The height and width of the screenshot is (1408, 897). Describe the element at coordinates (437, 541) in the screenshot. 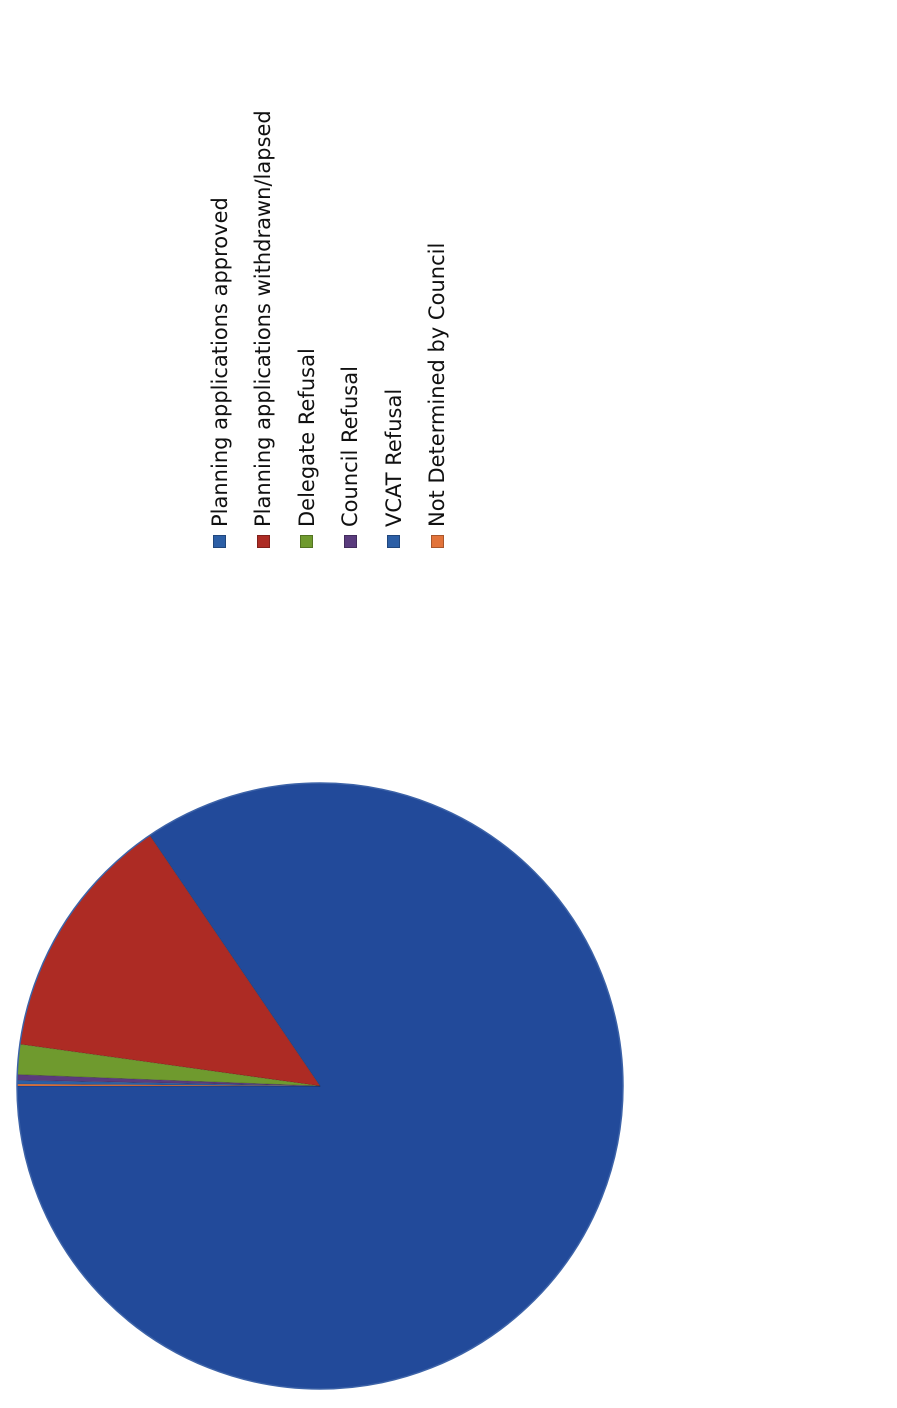

I see `legend-swatch-not-determined` at that location.